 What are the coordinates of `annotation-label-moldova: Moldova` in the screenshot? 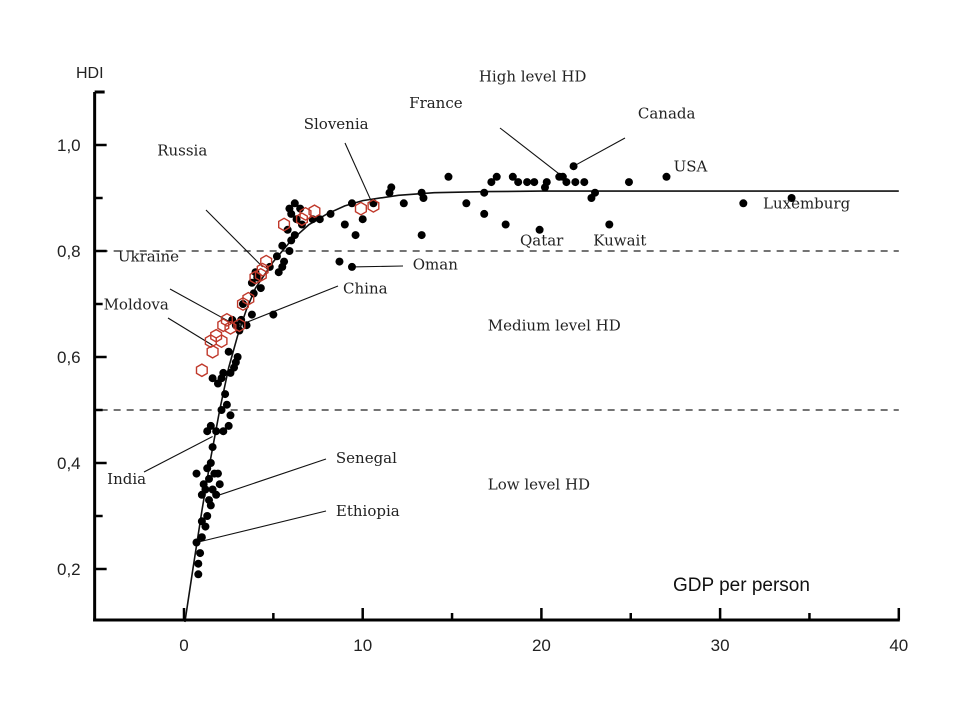 It's located at (136, 304).